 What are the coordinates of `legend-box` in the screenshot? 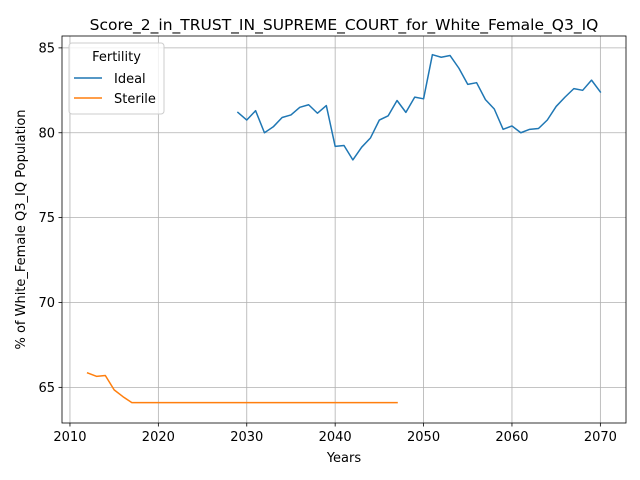 It's located at (116, 78).